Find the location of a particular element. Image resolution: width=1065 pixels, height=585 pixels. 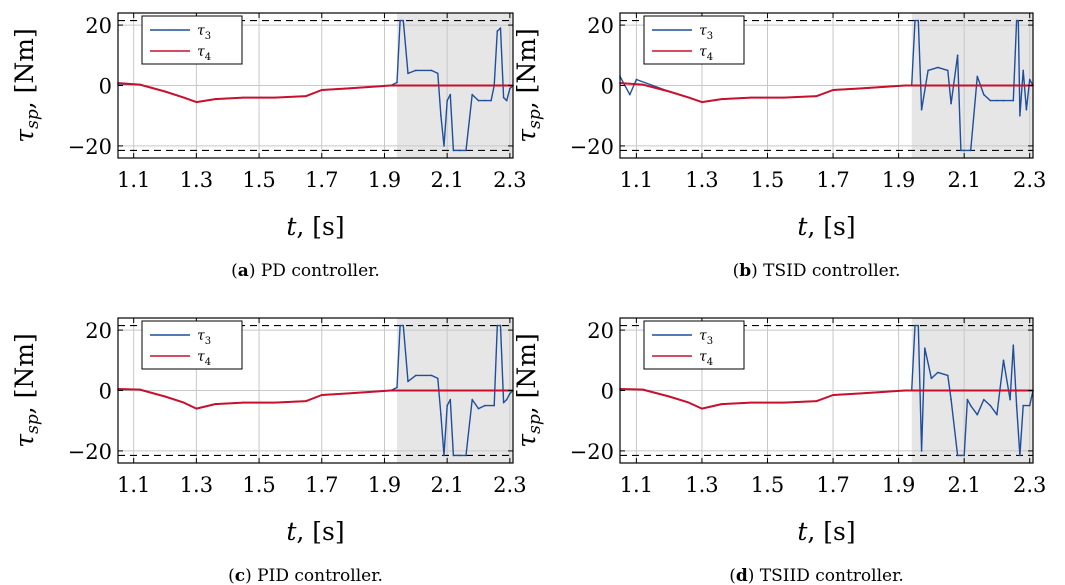

x-tick-label: 1.5 is located at coordinates (258, 485).